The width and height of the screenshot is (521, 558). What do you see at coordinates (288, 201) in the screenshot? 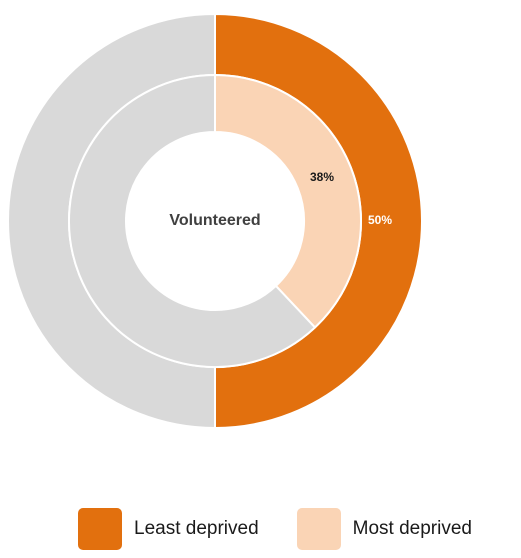
I see `slice-most-deprived` at bounding box center [288, 201].